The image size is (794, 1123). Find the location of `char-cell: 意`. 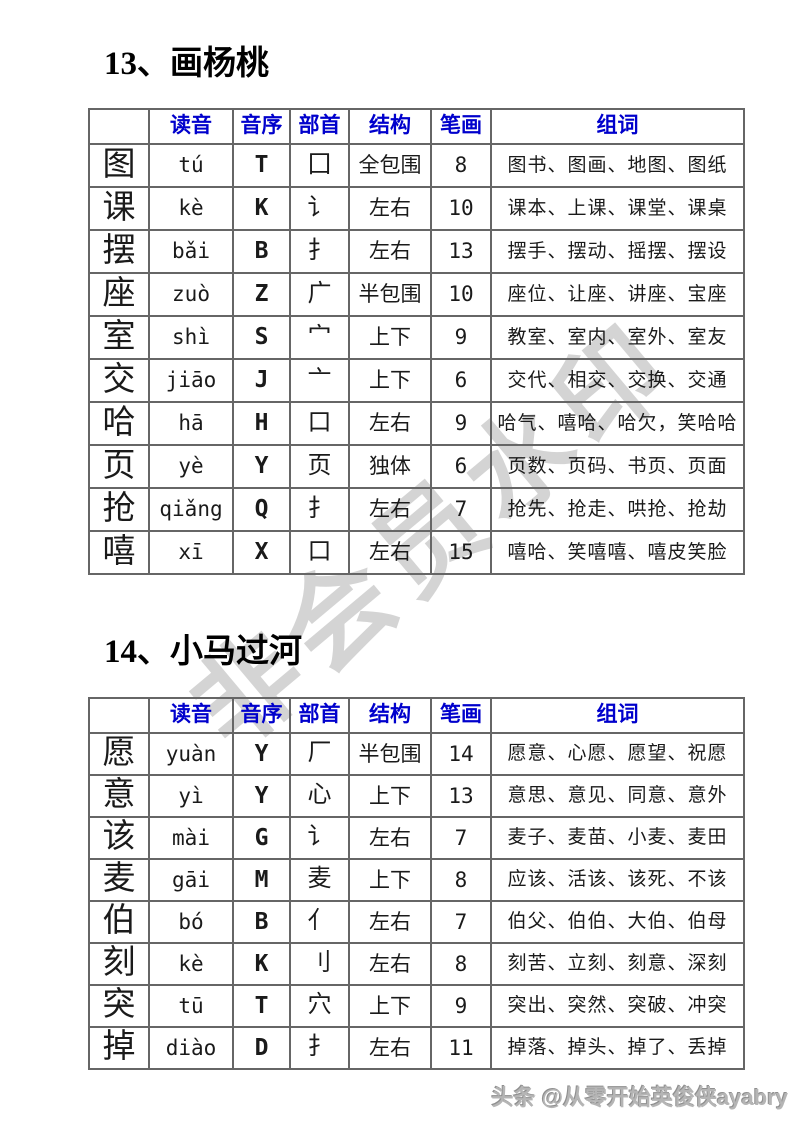

char-cell: 意 is located at coordinates (119, 796).